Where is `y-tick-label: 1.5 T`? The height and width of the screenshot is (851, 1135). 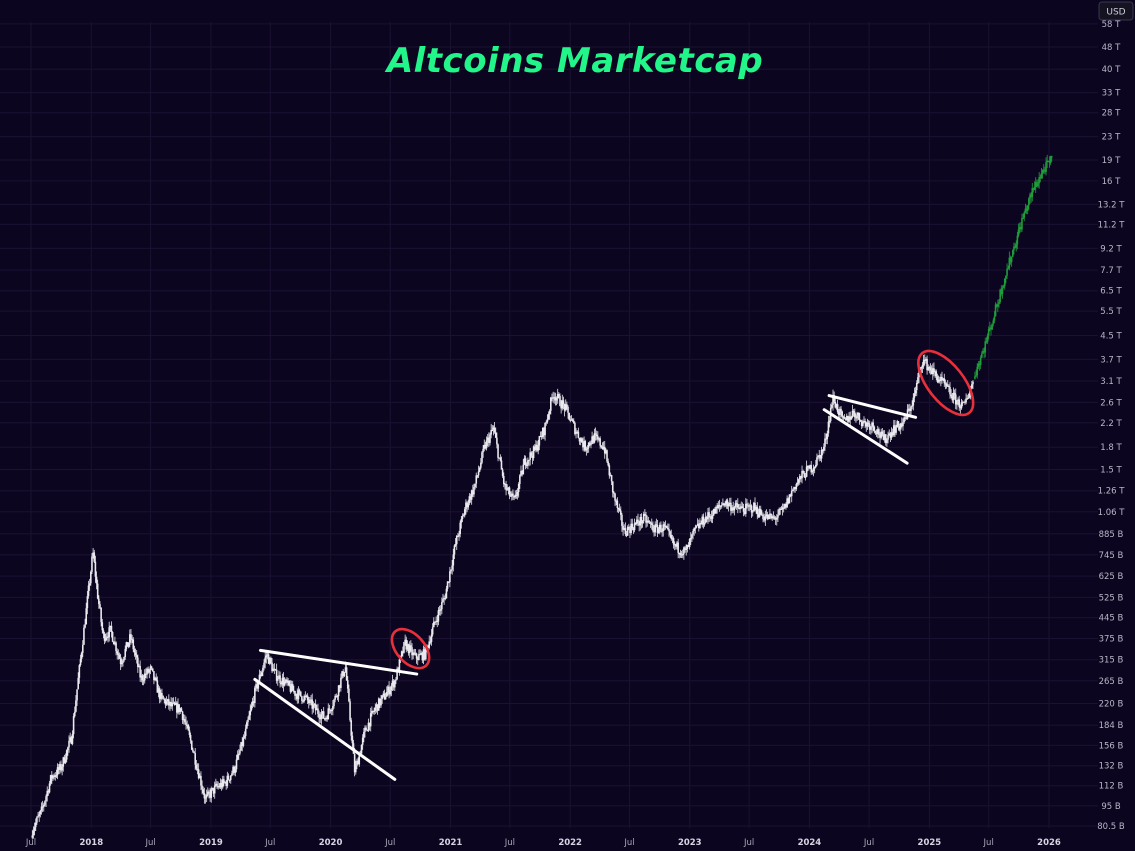 y-tick-label: 1.5 T is located at coordinates (1111, 470).